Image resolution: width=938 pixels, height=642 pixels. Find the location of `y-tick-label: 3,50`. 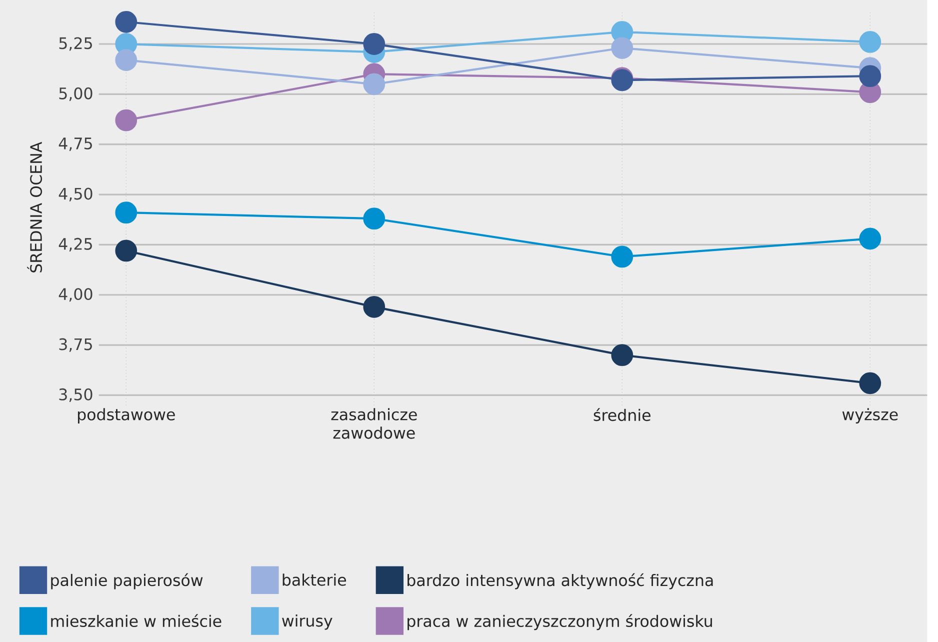

y-tick-label: 3,50 is located at coordinates (75, 395).